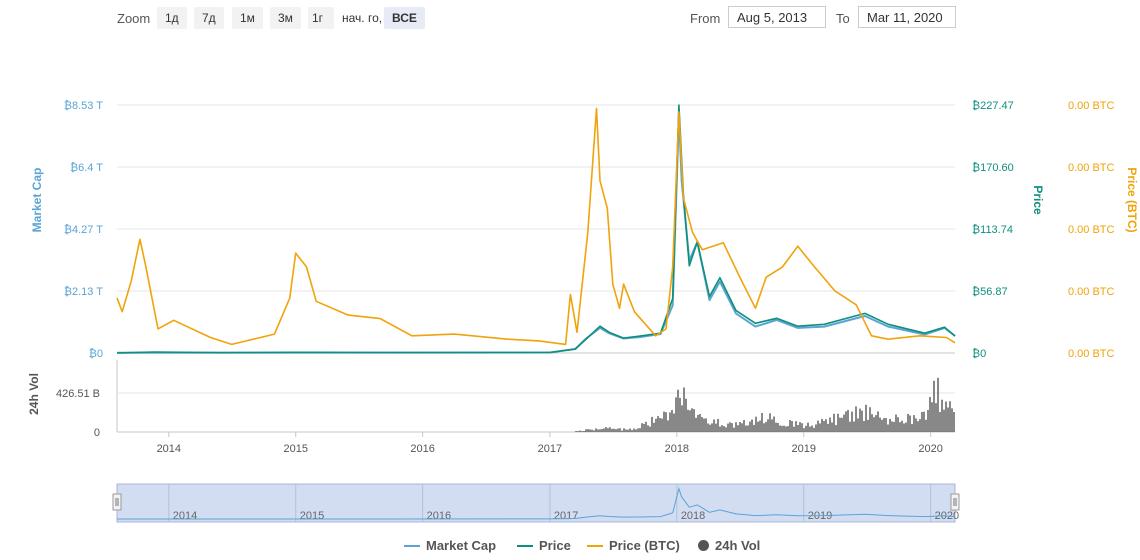 The image size is (1140, 560). I want to click on zoom-button-ytd: нач. го,, so click(362, 18).